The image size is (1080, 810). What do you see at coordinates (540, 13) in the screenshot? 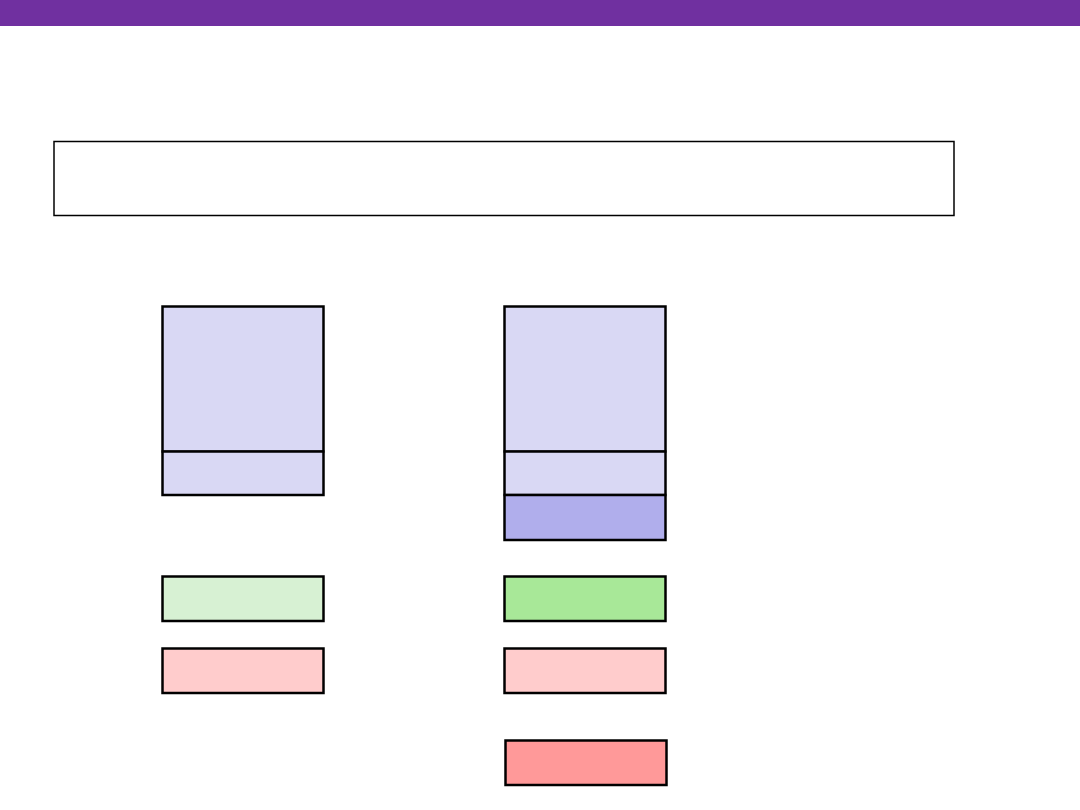
I see `header-bar` at bounding box center [540, 13].